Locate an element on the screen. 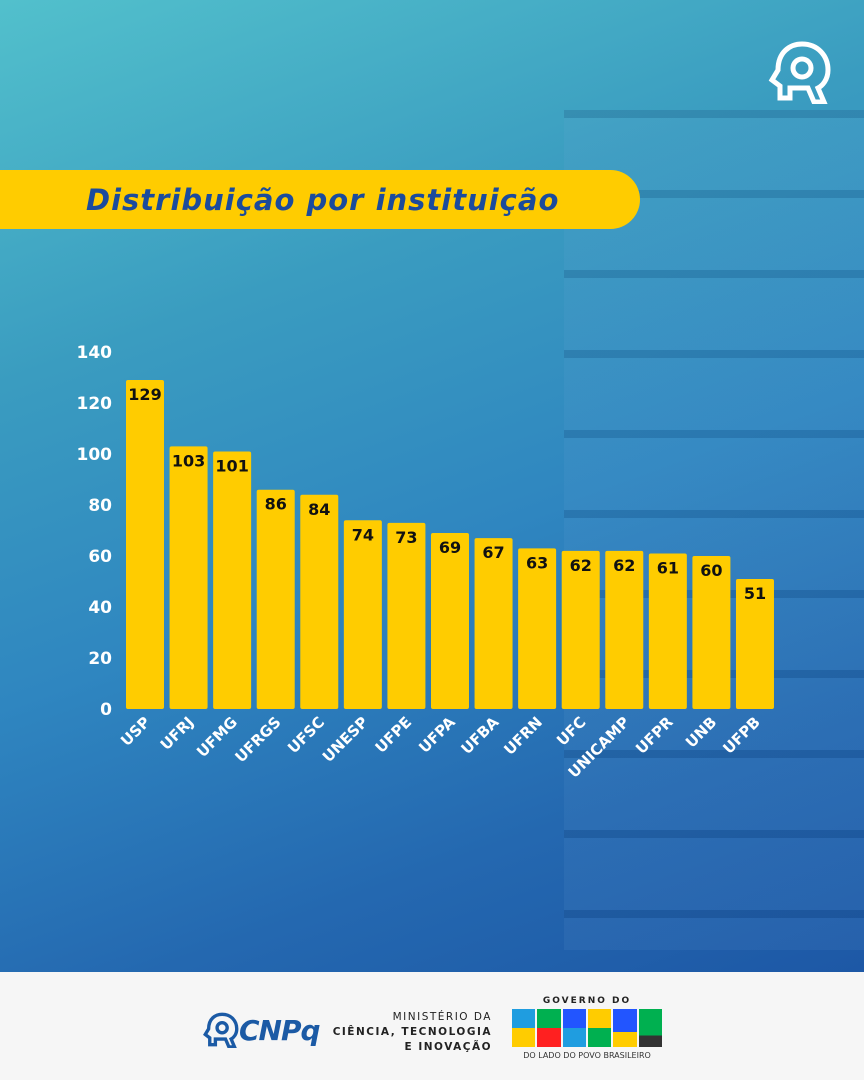 Image resolution: width=864 pixels, height=1080 pixels. data-label: 67 is located at coordinates (493, 552).